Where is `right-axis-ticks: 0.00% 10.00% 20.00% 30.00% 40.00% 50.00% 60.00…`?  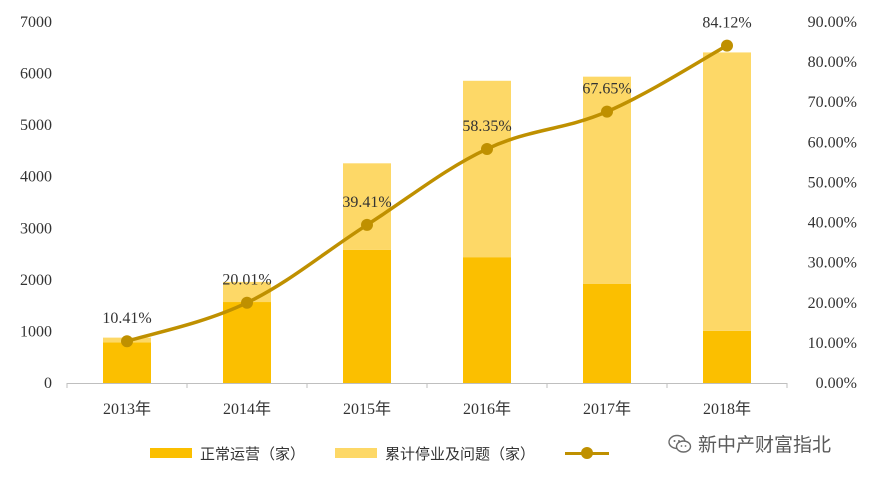 right-axis-ticks: 0.00% 10.00% 20.00% 30.00% 40.00% 50.00% 60.00… is located at coordinates (832, 203).